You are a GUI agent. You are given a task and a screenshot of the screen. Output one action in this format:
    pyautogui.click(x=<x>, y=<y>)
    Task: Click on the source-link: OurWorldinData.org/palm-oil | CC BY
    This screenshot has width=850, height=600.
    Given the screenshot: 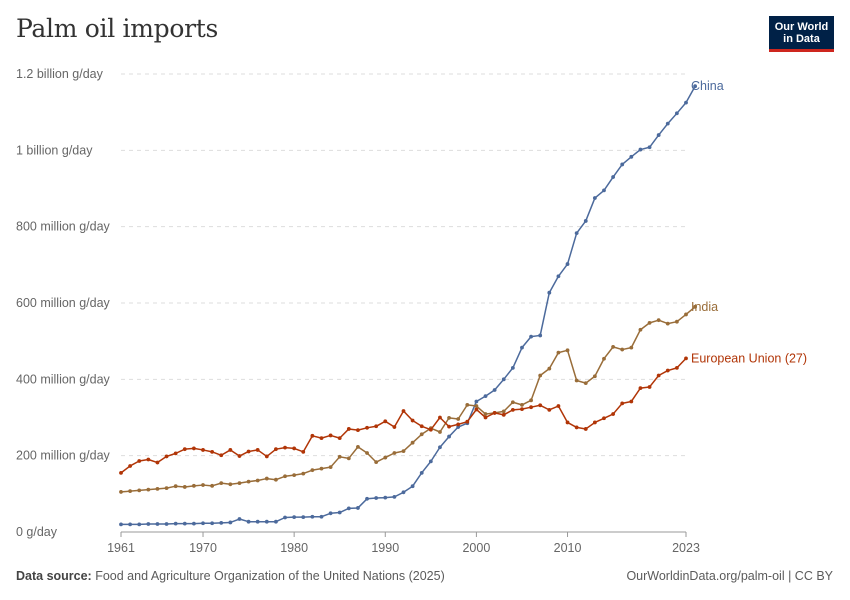 What is the action you would take?
    pyautogui.click(x=729, y=576)
    